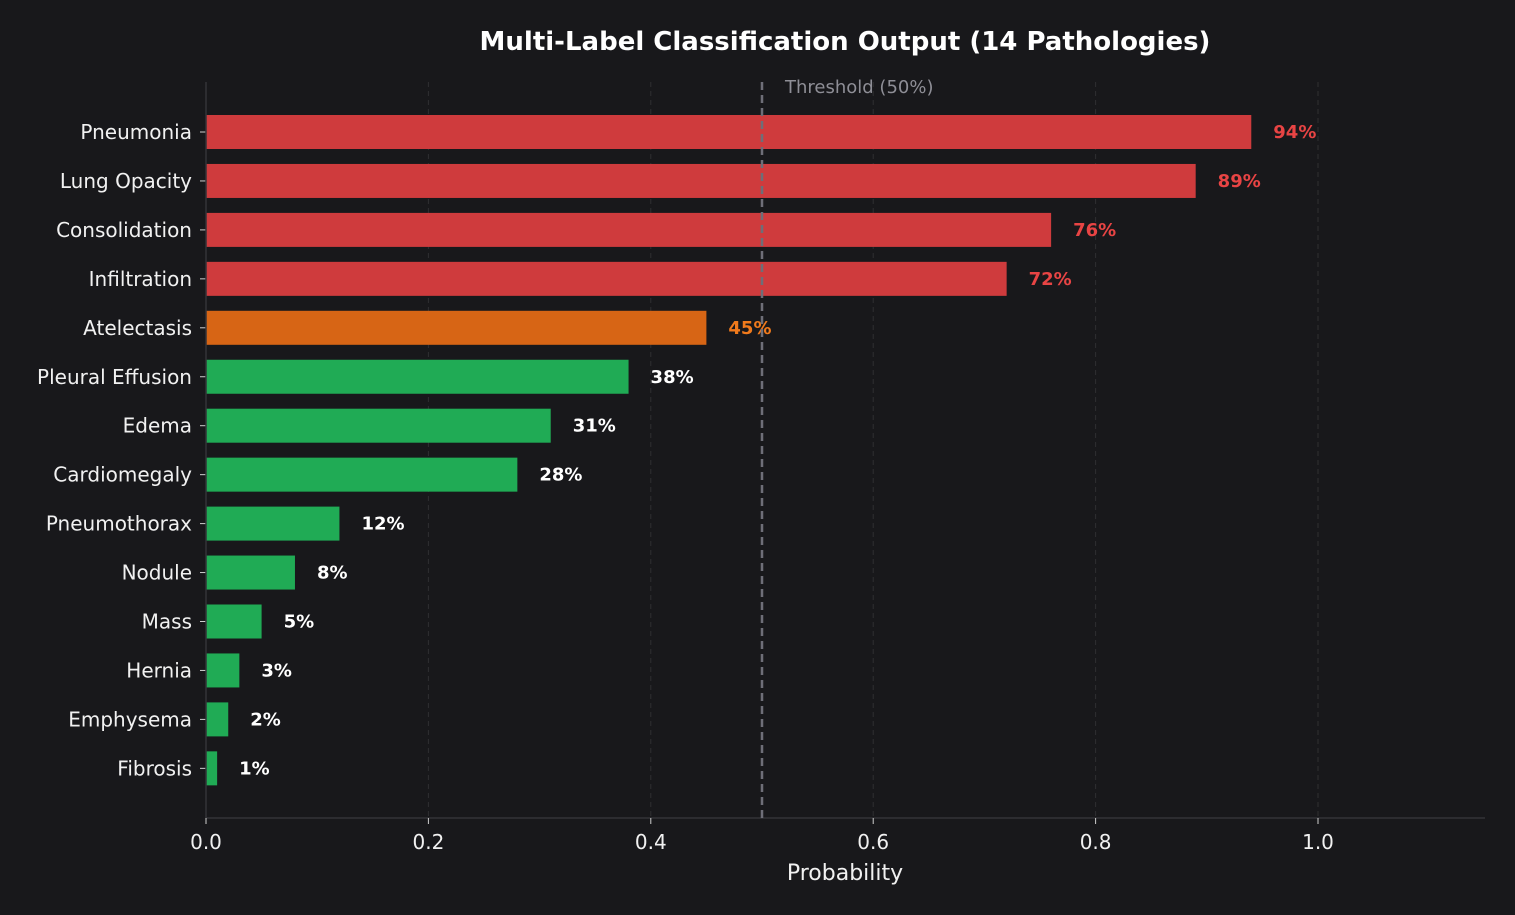 This screenshot has width=1515, height=915. Describe the element at coordinates (606, 278) in the screenshot. I see `bar-infiltration` at that location.